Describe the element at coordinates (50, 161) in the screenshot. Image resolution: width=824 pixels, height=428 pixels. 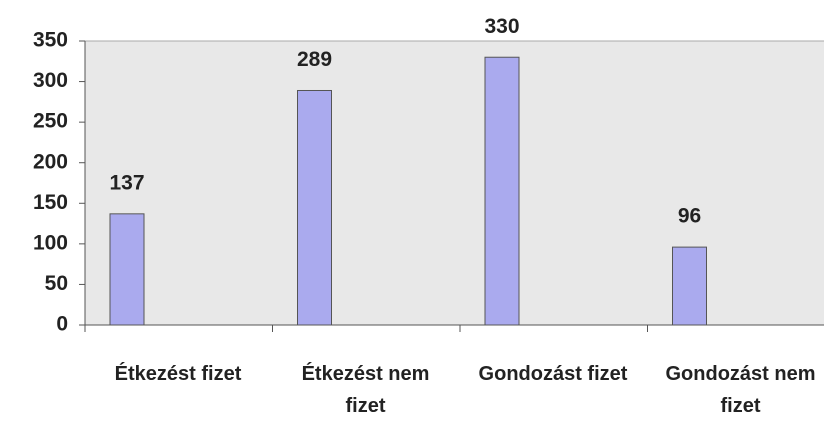
I see `y-tick-label: 200` at that location.